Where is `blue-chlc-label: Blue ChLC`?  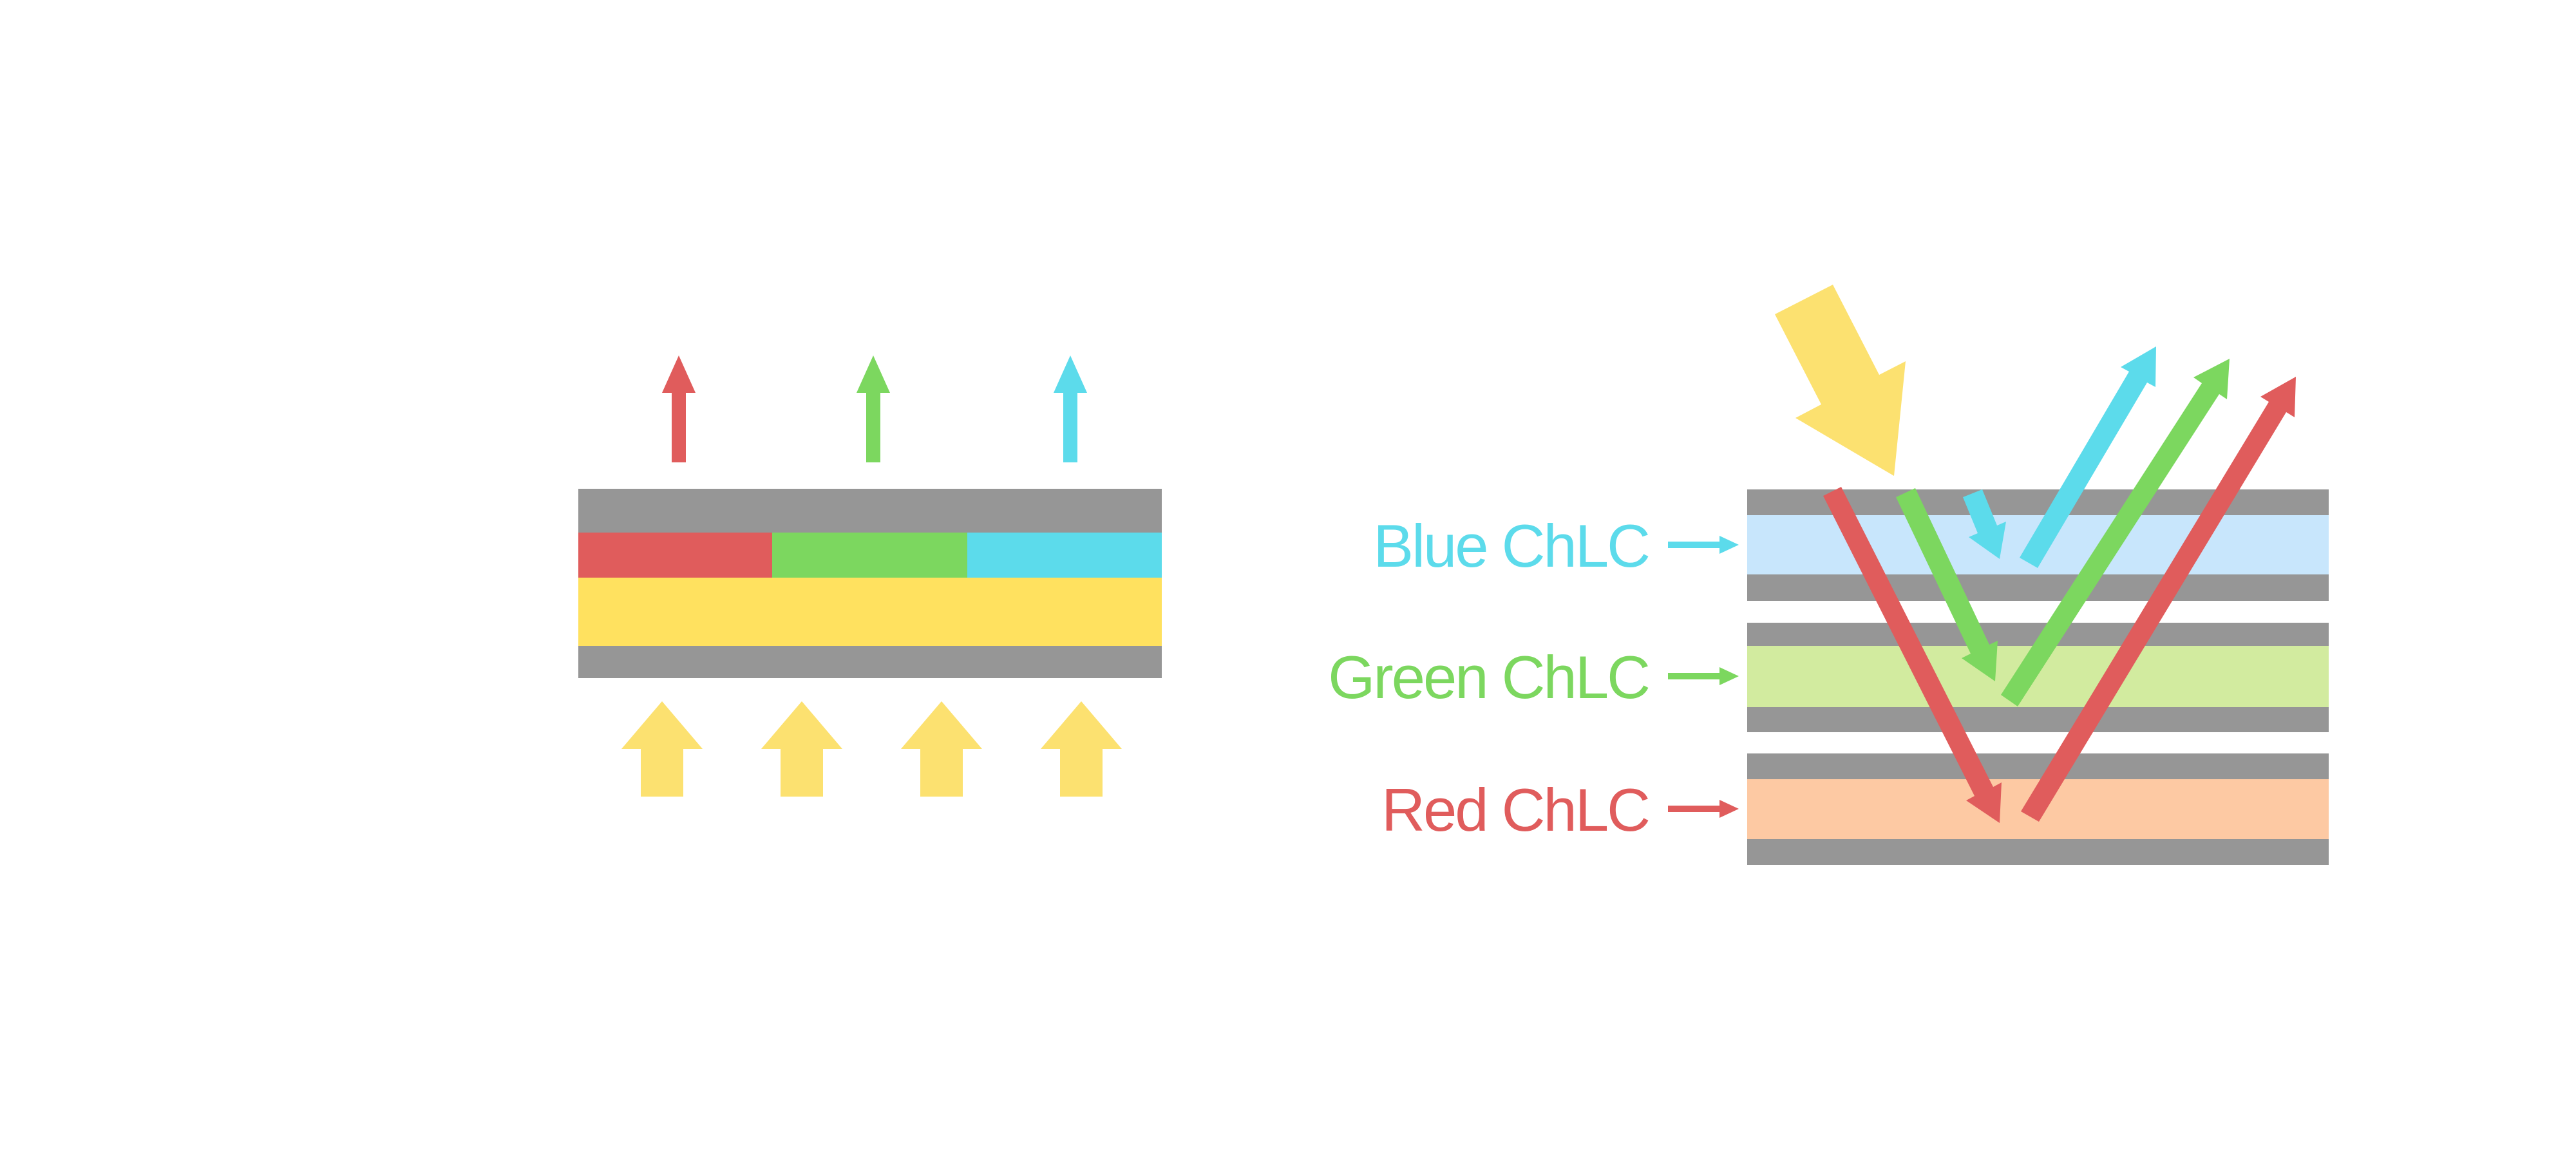
blue-chlc-label: Blue ChLC is located at coordinates (1511, 546).